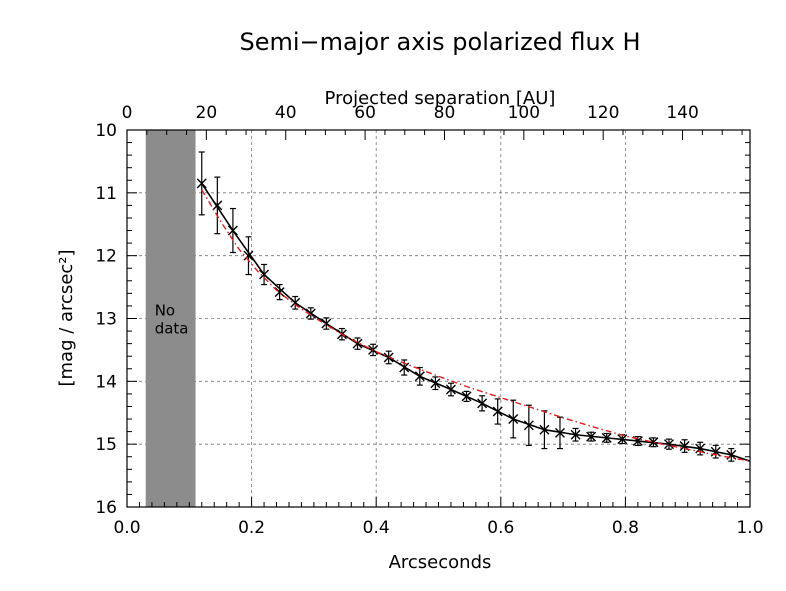 The height and width of the screenshot is (591, 786). Describe the element at coordinates (445, 113) in the screenshot. I see `x2-tick-label: 80` at that location.